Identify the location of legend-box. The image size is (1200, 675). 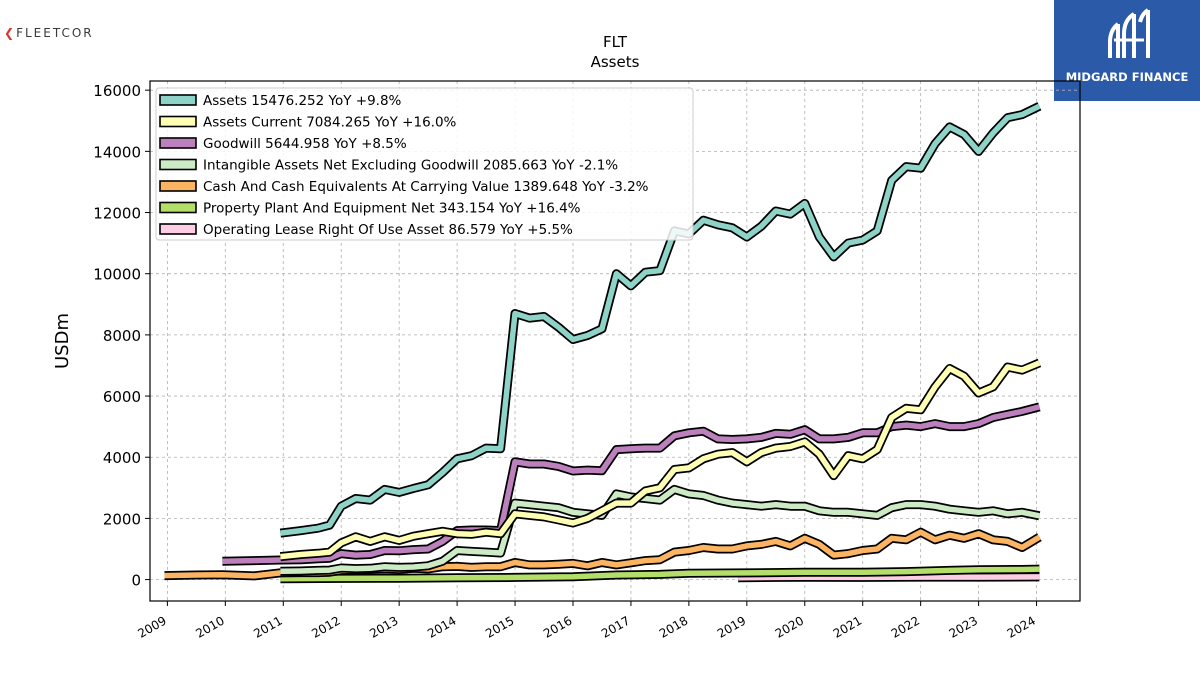
(424, 164).